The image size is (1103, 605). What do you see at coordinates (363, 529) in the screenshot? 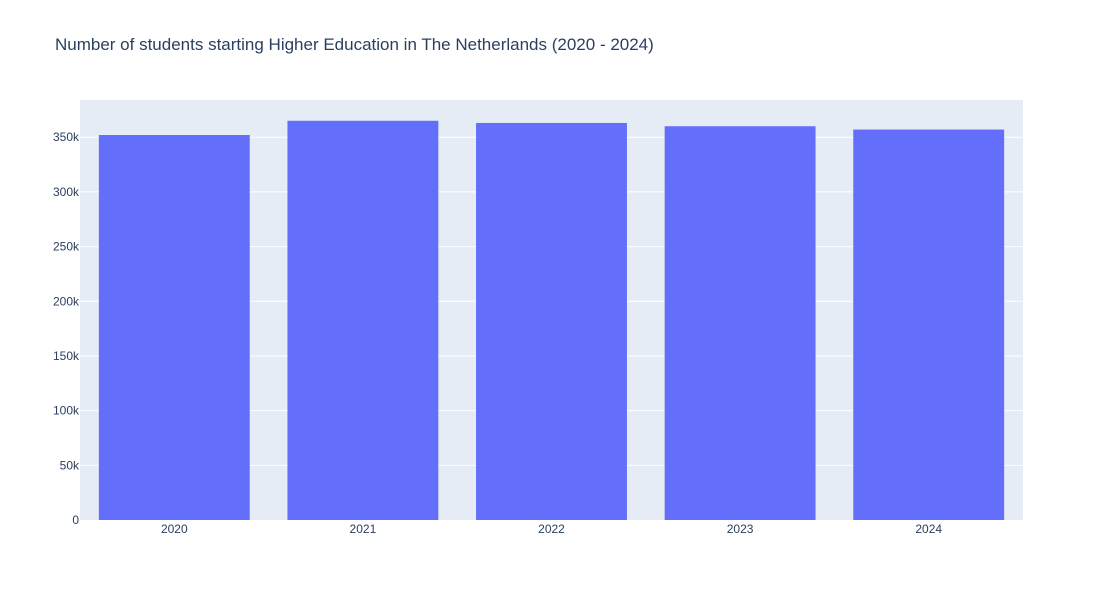
I see `x-tick-label: 2021` at bounding box center [363, 529].